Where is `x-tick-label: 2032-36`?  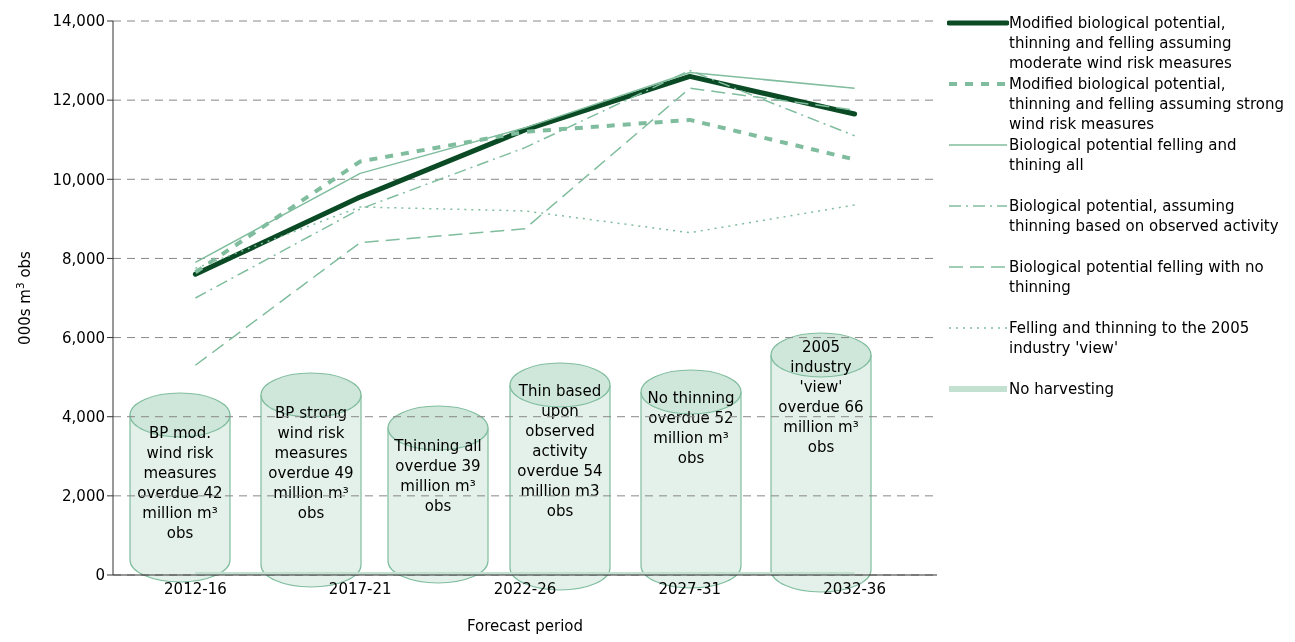 x-tick-label: 2032-36 is located at coordinates (854, 588).